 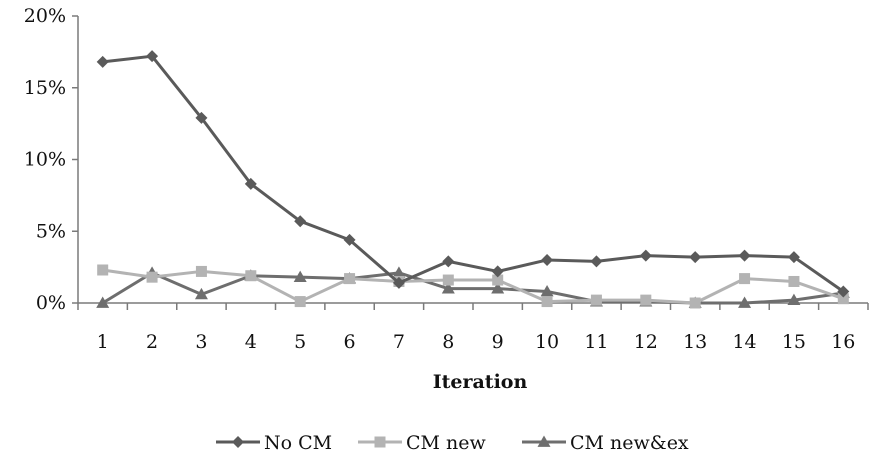 What do you see at coordinates (45, 88) in the screenshot?
I see `y-tick-label: 15%` at bounding box center [45, 88].